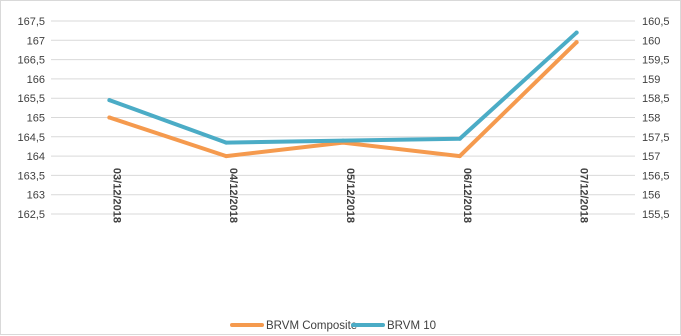 The height and width of the screenshot is (336, 681). Describe the element at coordinates (651, 157) in the screenshot. I see `right-tick-label: 157` at that location.